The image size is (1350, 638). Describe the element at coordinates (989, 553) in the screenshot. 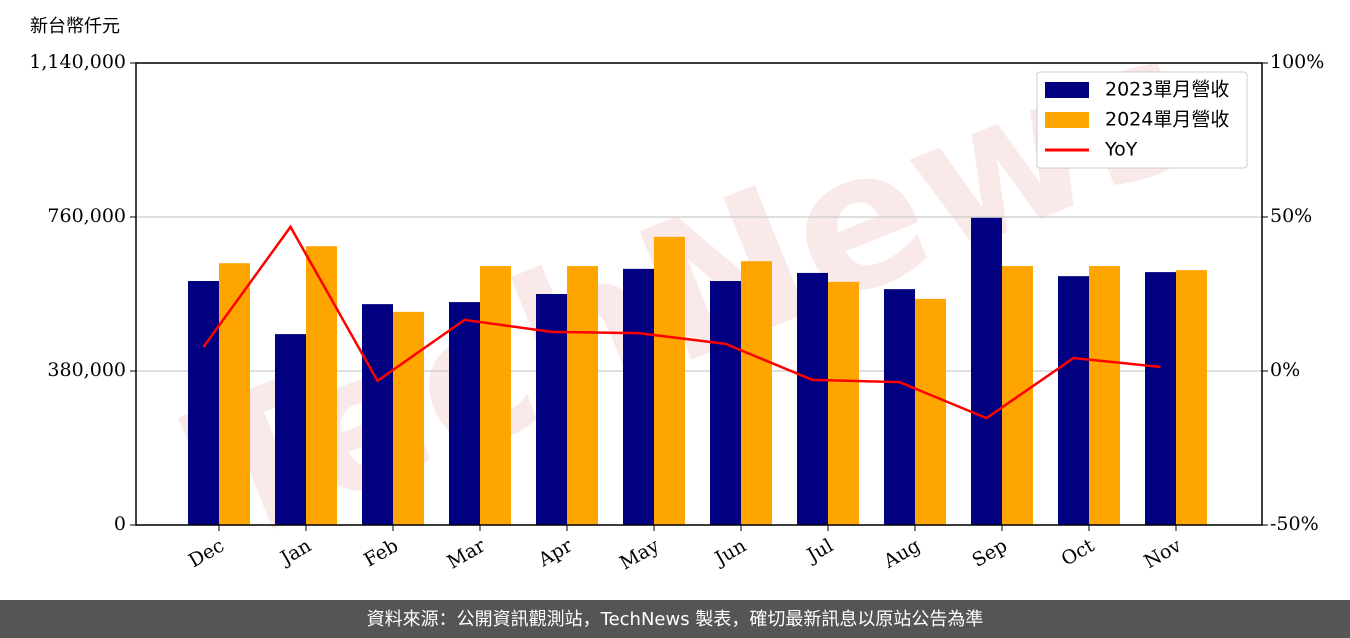

I see `x-tick-label: Sep` at that location.